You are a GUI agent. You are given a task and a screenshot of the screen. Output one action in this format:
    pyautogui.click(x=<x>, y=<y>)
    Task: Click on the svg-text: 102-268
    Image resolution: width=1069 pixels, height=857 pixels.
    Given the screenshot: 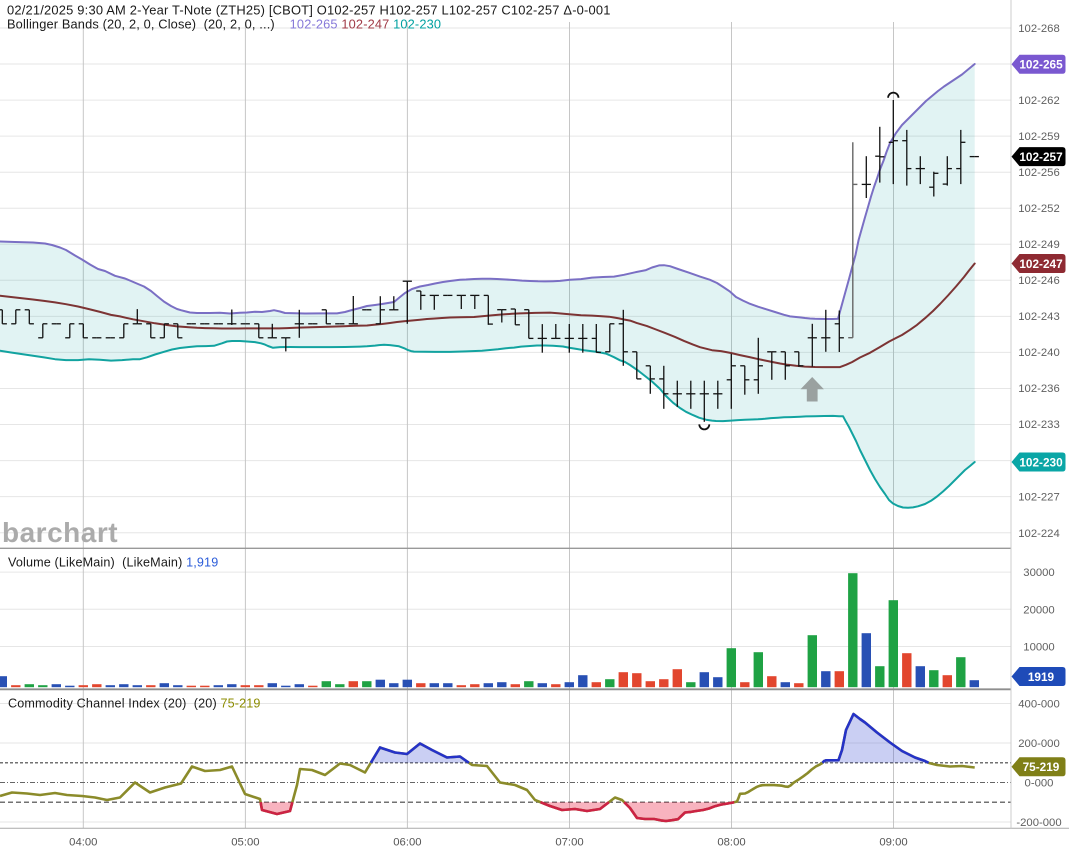 What is the action you would take?
    pyautogui.click(x=1038, y=29)
    